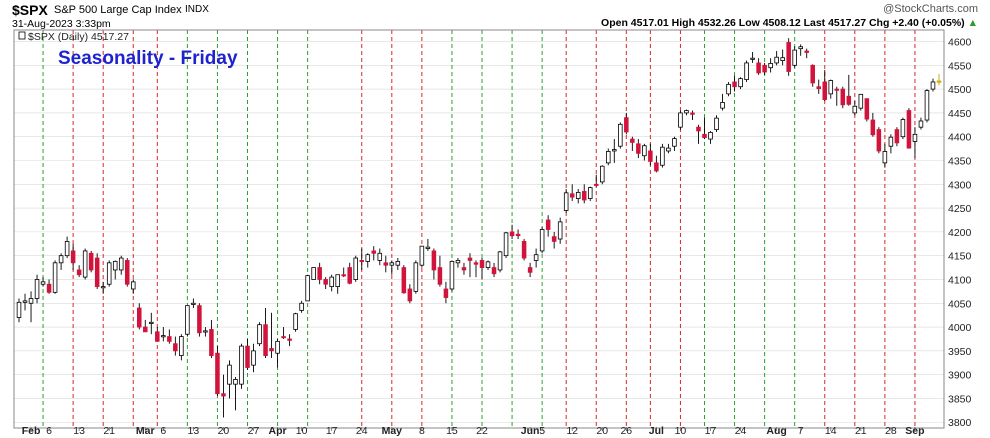  I want to click on x-tick-label: 24, so click(362, 431).